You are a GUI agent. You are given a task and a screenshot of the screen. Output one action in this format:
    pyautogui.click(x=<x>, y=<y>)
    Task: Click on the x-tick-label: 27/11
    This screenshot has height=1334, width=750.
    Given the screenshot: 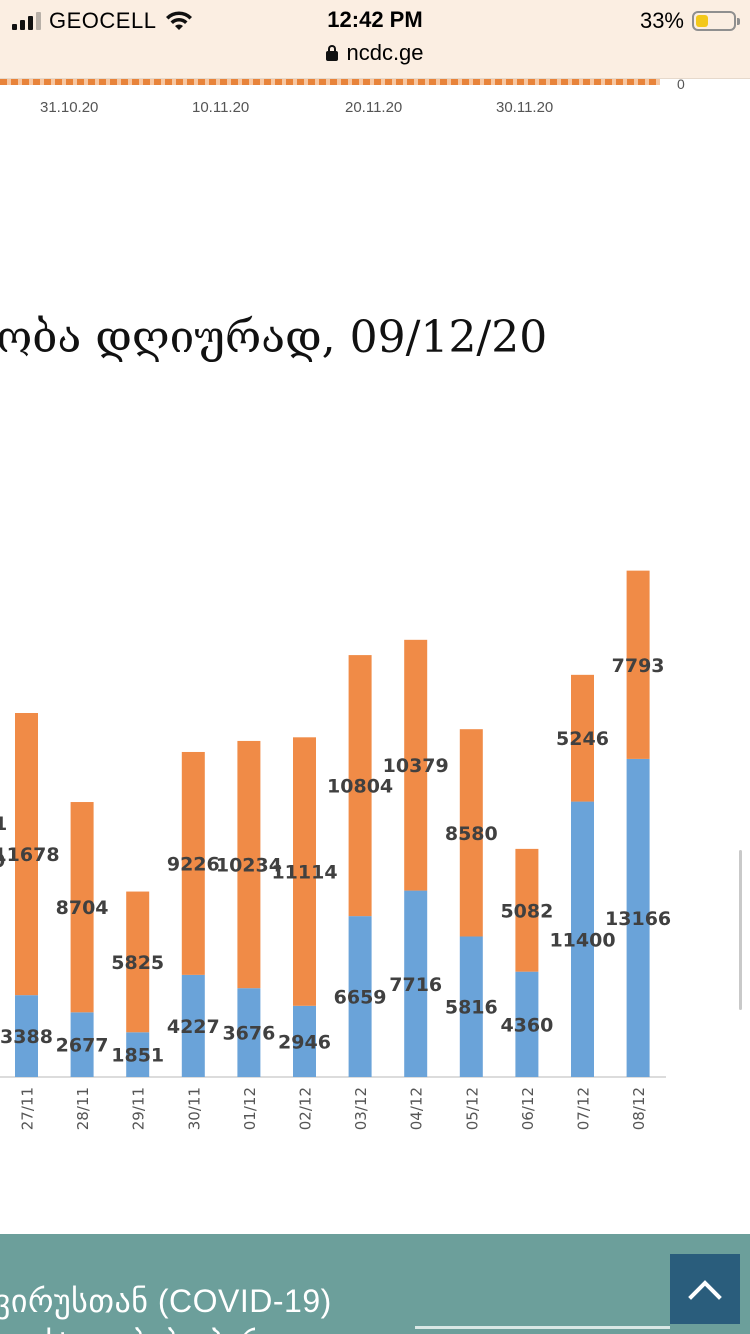 What is the action you would take?
    pyautogui.click(x=28, y=1108)
    